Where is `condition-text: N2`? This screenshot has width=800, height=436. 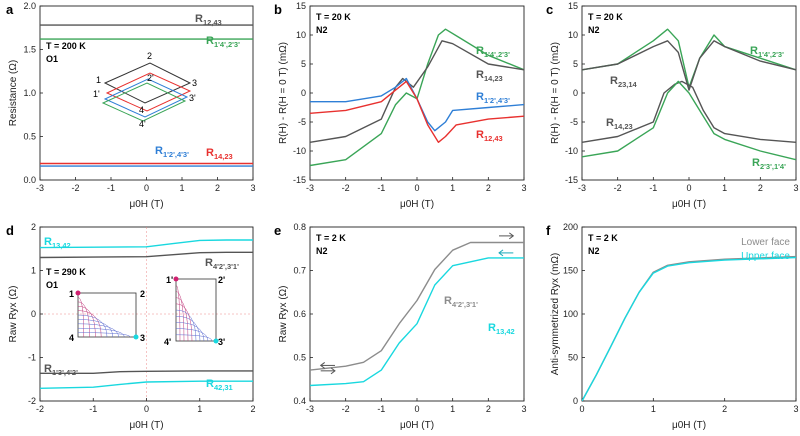
condition-text: N2 is located at coordinates (594, 251).